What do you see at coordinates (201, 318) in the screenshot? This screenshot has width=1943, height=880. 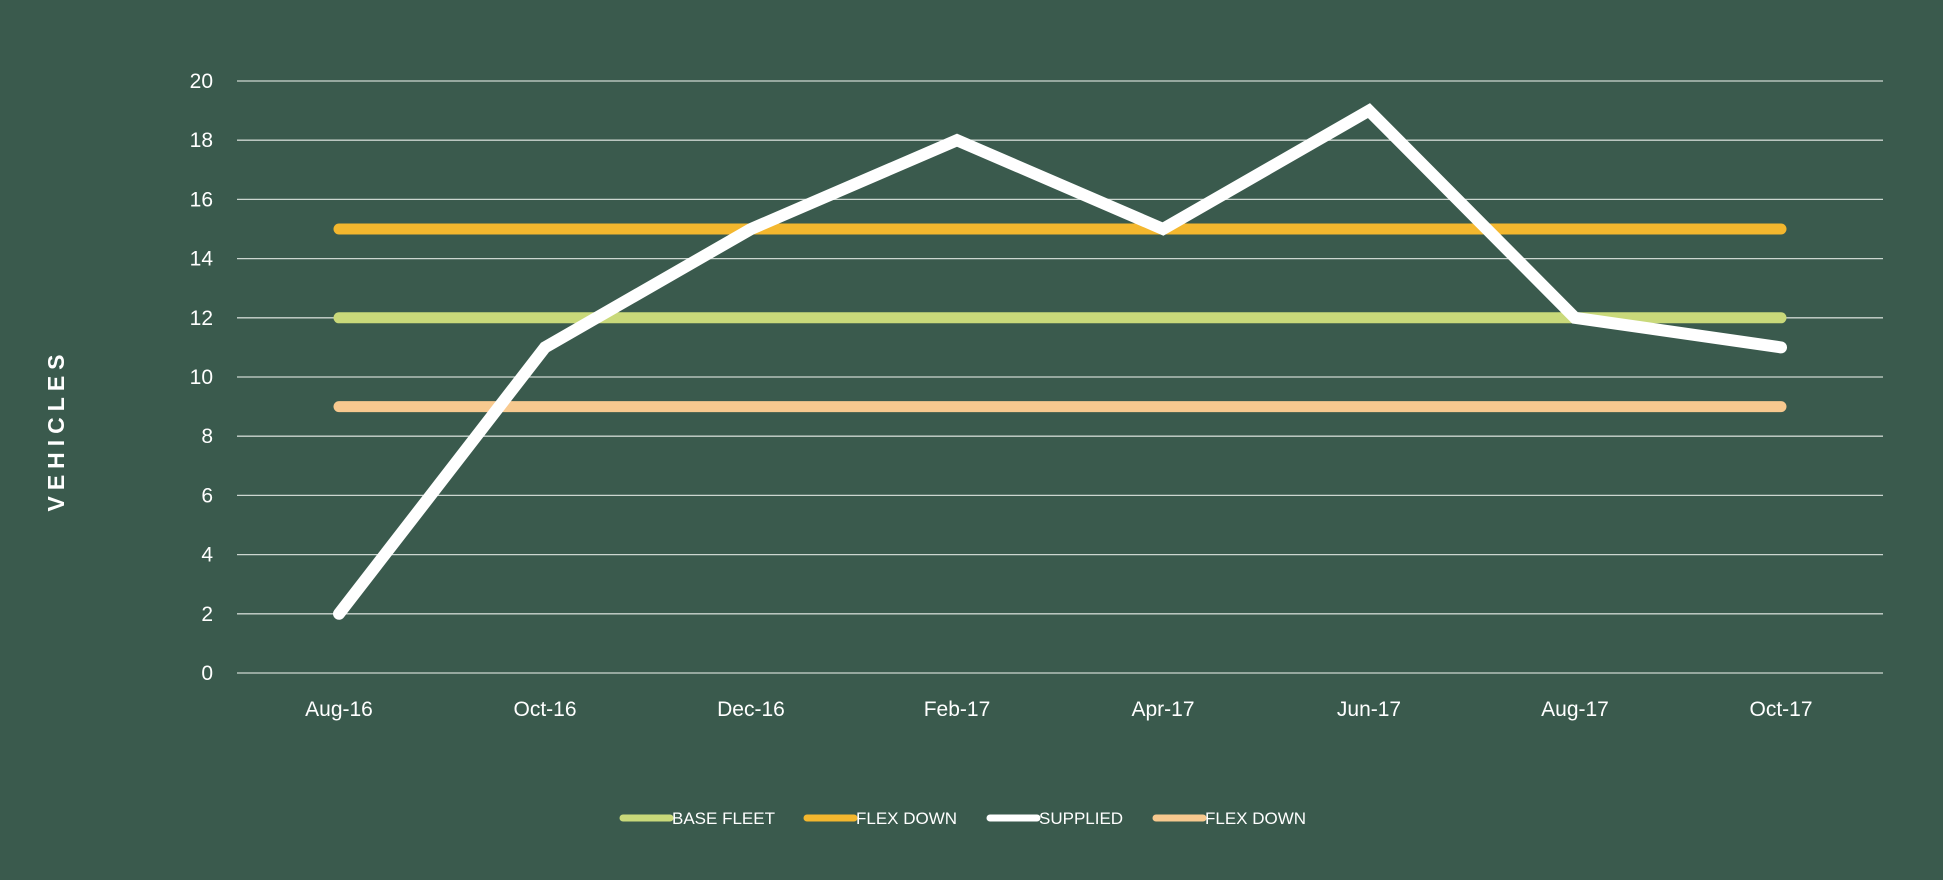 I see `y-tick-label: 12` at bounding box center [201, 318].